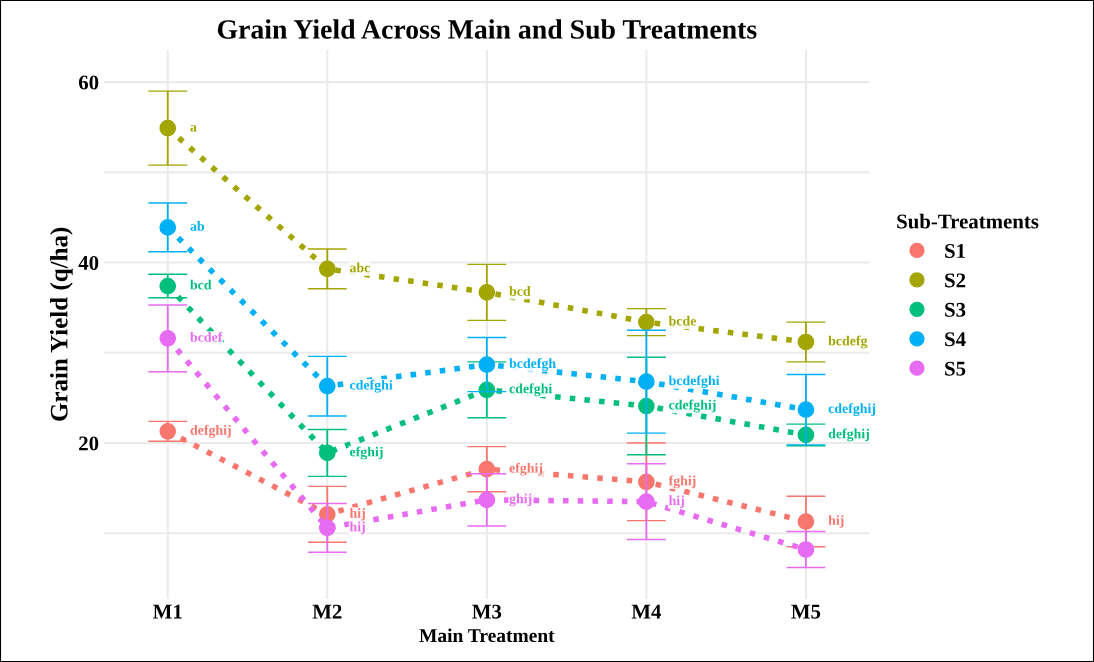  I want to click on annotation: bcdef, so click(206, 336).